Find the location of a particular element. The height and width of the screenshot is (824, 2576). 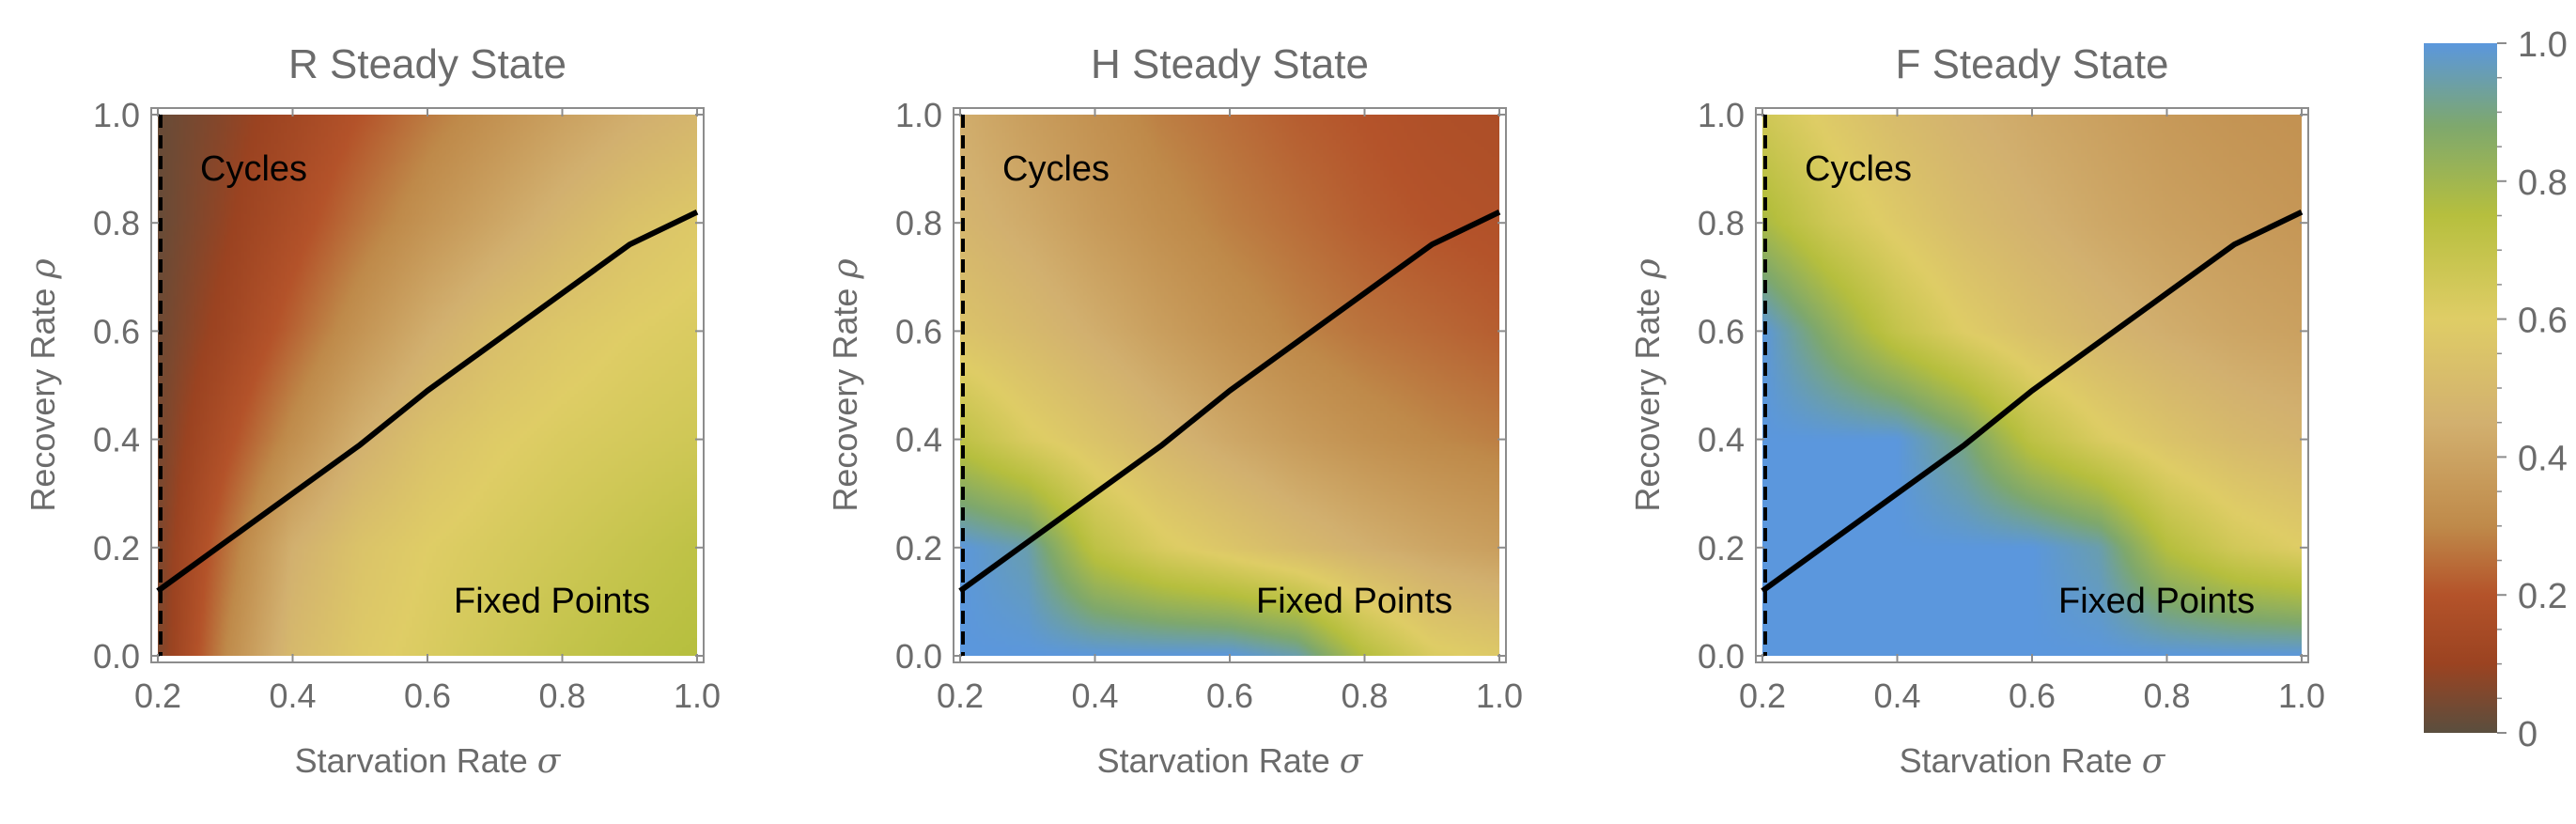

panel-title: H Steady State is located at coordinates (1230, 64).